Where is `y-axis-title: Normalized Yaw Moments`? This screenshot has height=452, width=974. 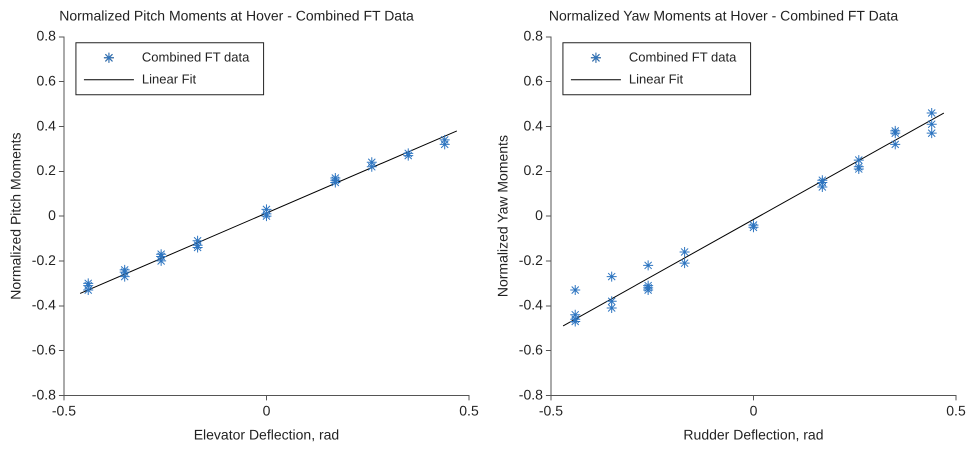
y-axis-title: Normalized Yaw Moments is located at coordinates (502, 216).